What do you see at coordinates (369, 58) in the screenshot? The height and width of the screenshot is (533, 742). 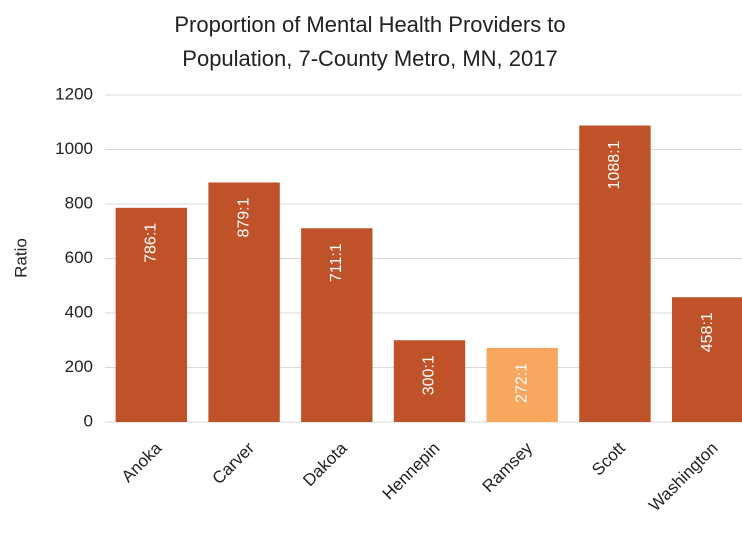 I see `chart-title: Population, 7-County Metro, MN, 2017` at bounding box center [369, 58].